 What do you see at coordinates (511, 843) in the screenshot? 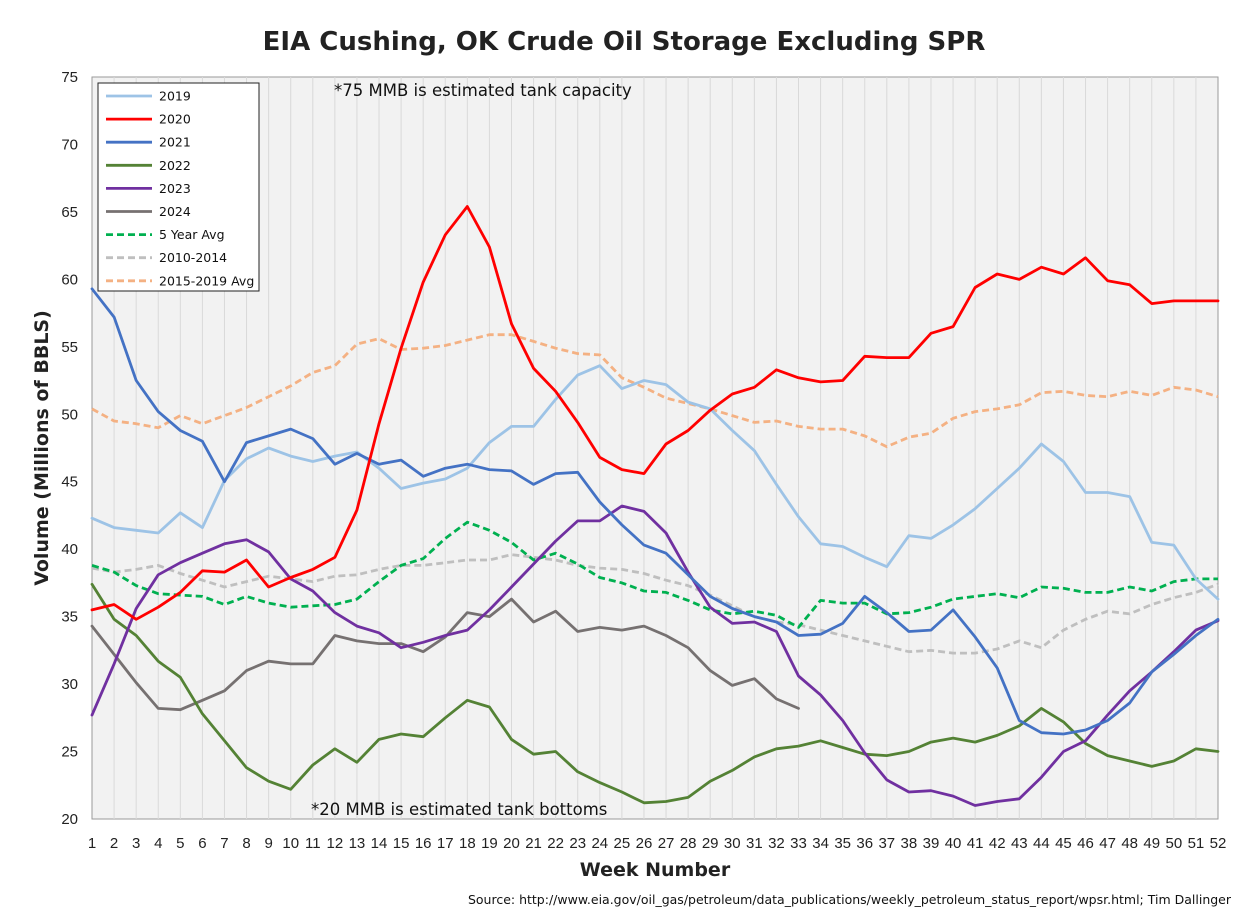
I see `x-tick-label: 20` at bounding box center [511, 843].